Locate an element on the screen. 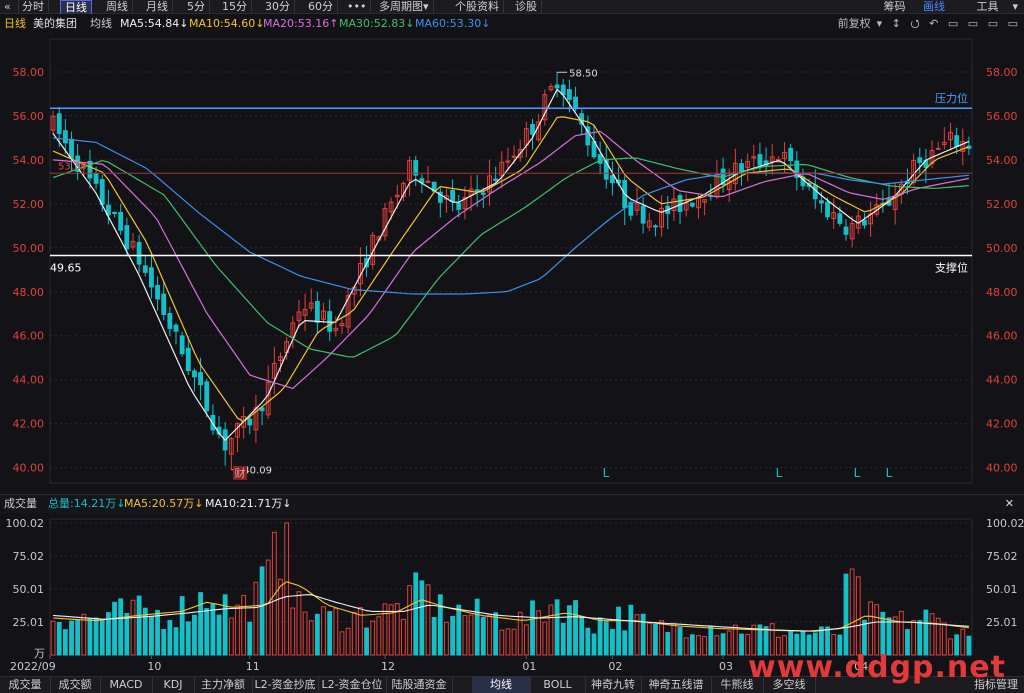  multi-period-chart-button: 多周期图▾ is located at coordinates (404, 6).